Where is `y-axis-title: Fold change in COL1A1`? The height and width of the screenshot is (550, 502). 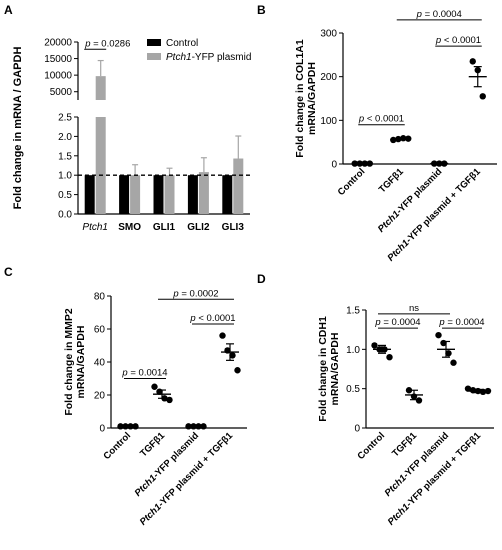
y-axis-title: Fold change in COL1A1 is located at coordinates (300, 98).